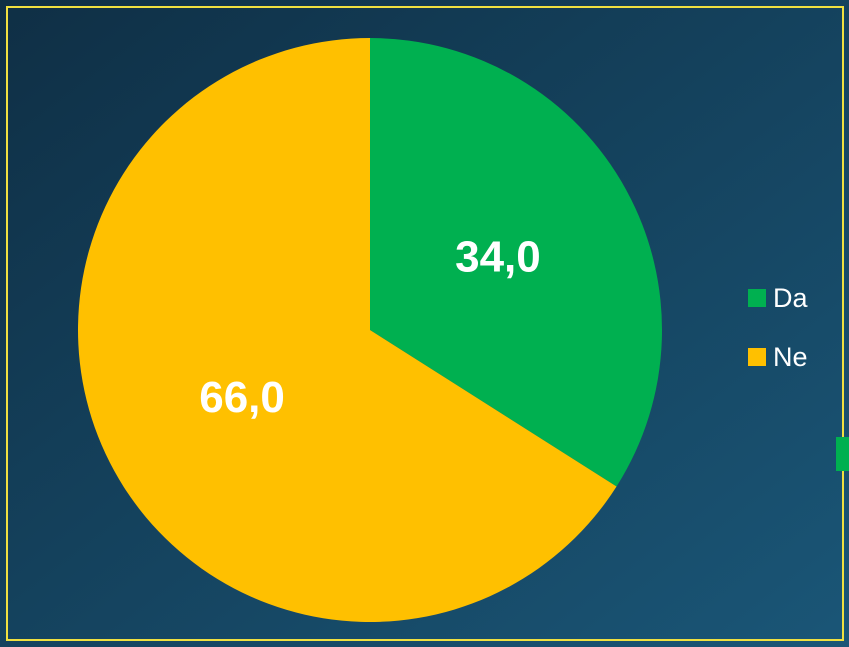 The height and width of the screenshot is (647, 849). What do you see at coordinates (498, 256) in the screenshot?
I see `data-label: 34,0` at bounding box center [498, 256].